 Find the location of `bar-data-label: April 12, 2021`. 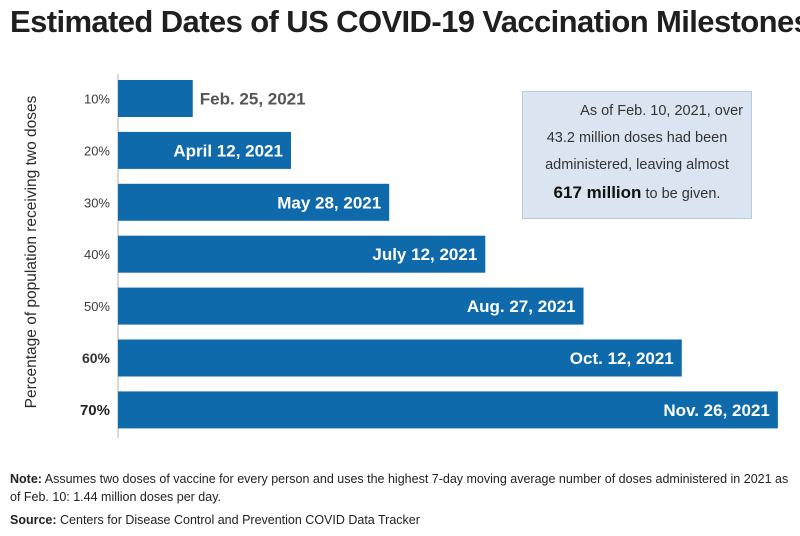

bar-data-label: April 12, 2021 is located at coordinates (228, 150).